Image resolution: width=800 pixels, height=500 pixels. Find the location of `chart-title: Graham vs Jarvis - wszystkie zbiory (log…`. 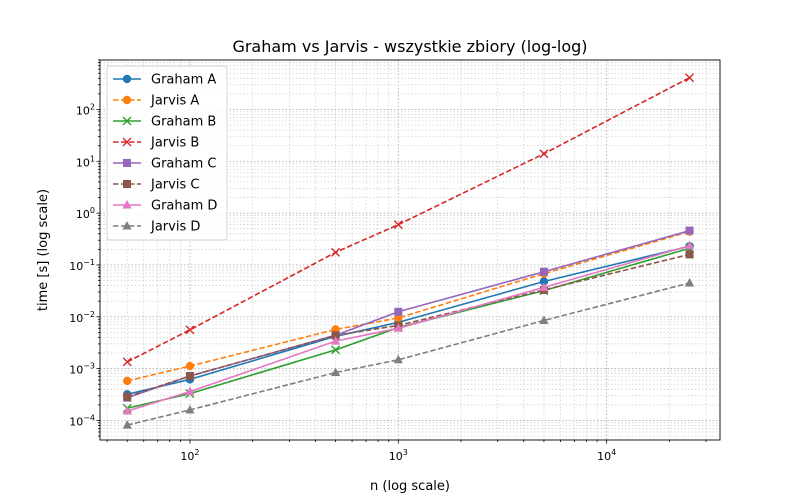

chart-title: Graham vs Jarvis - wszystkie zbiory (log… is located at coordinates (409, 46).